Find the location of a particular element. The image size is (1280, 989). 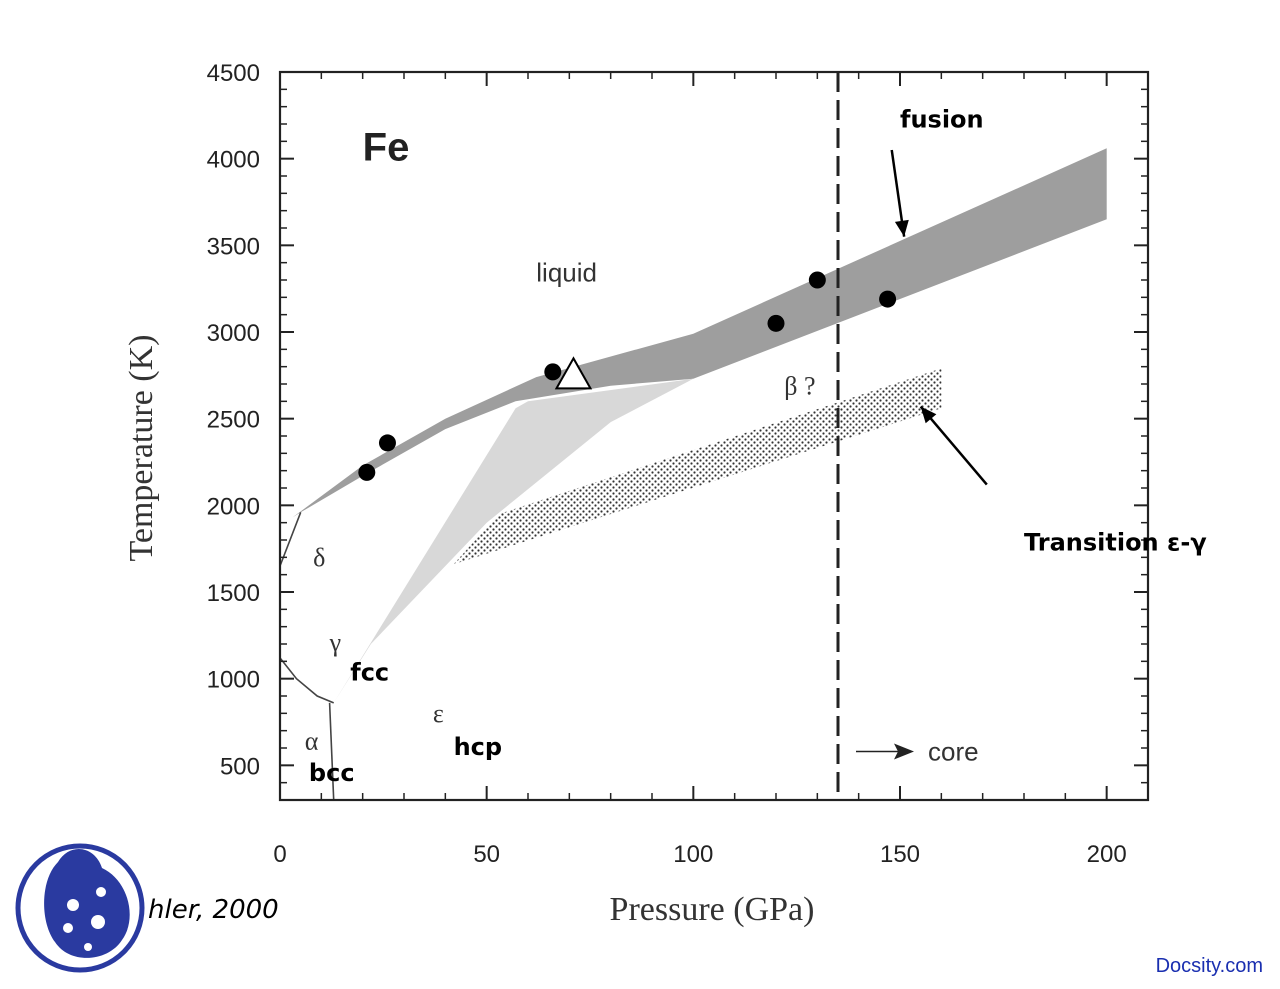

x-tick-label: 100 is located at coordinates (693, 854).